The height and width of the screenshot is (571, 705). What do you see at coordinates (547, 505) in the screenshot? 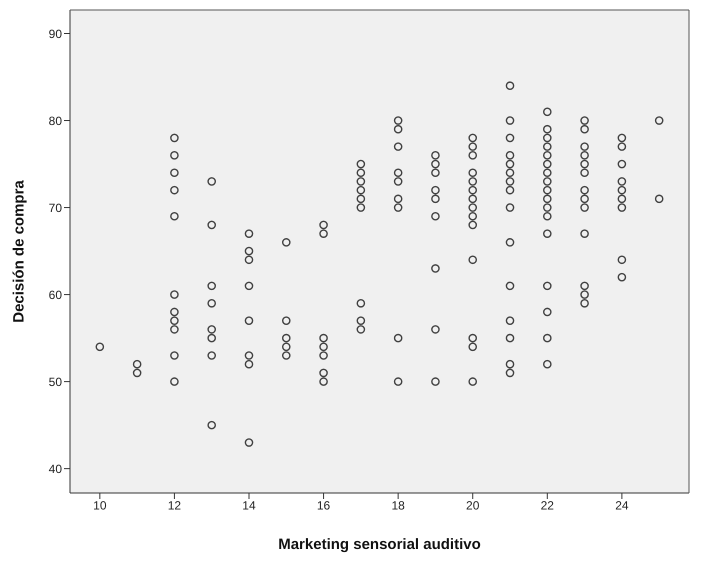
I see `x-tick-label: 22` at bounding box center [547, 505].